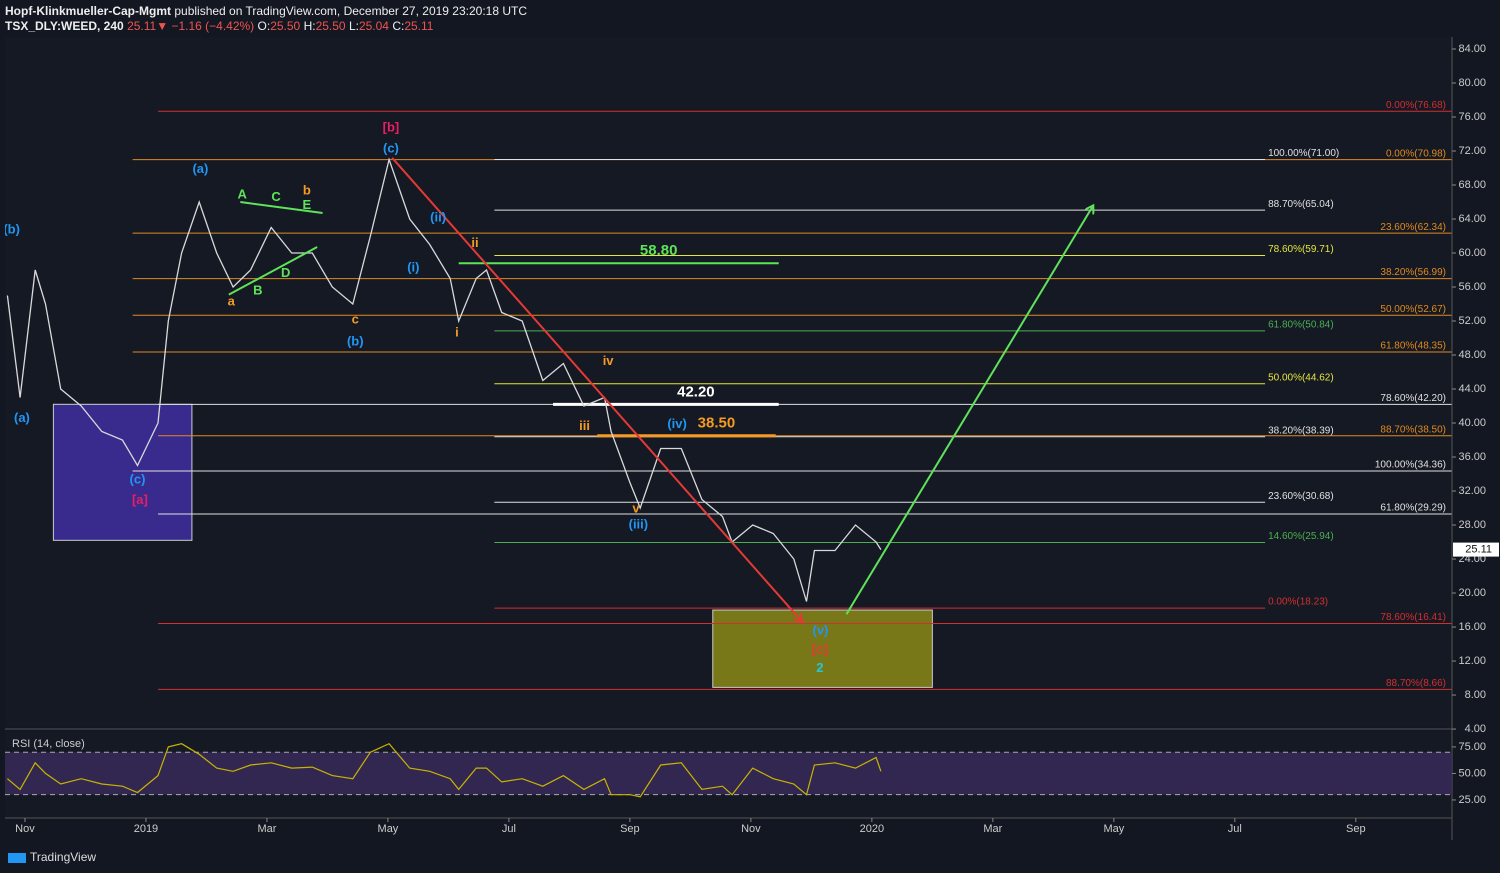 Image resolution: width=1500 pixels, height=873 pixels. What do you see at coordinates (307, 204) in the screenshot?
I see `wave-label: E` at bounding box center [307, 204].